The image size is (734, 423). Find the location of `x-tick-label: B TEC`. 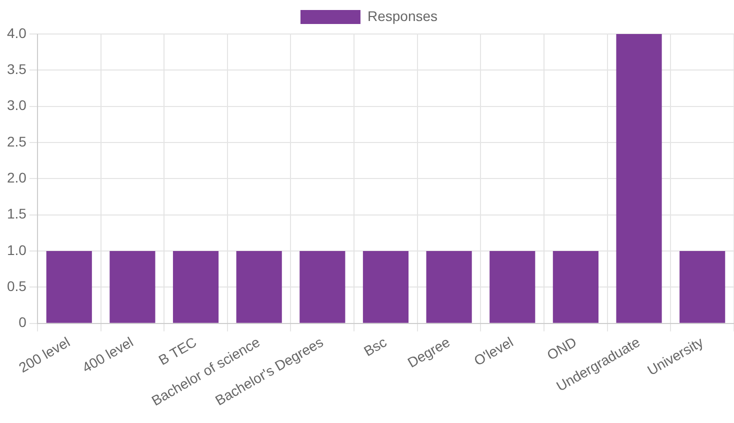

x-tick-label: B TEC is located at coordinates (178, 351).